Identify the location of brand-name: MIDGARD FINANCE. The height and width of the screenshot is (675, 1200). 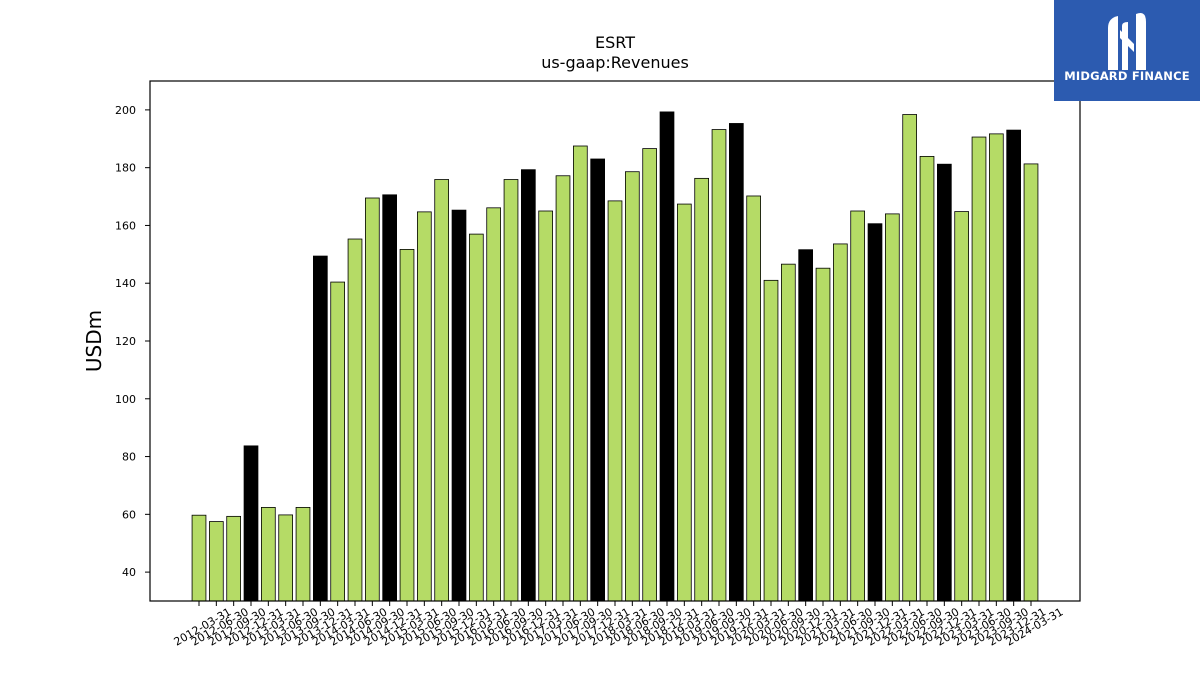
(1127, 76).